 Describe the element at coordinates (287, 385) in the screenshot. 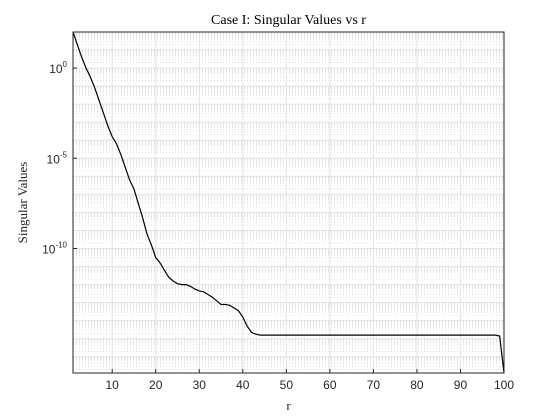

I see `x-tick-label: 50` at that location.